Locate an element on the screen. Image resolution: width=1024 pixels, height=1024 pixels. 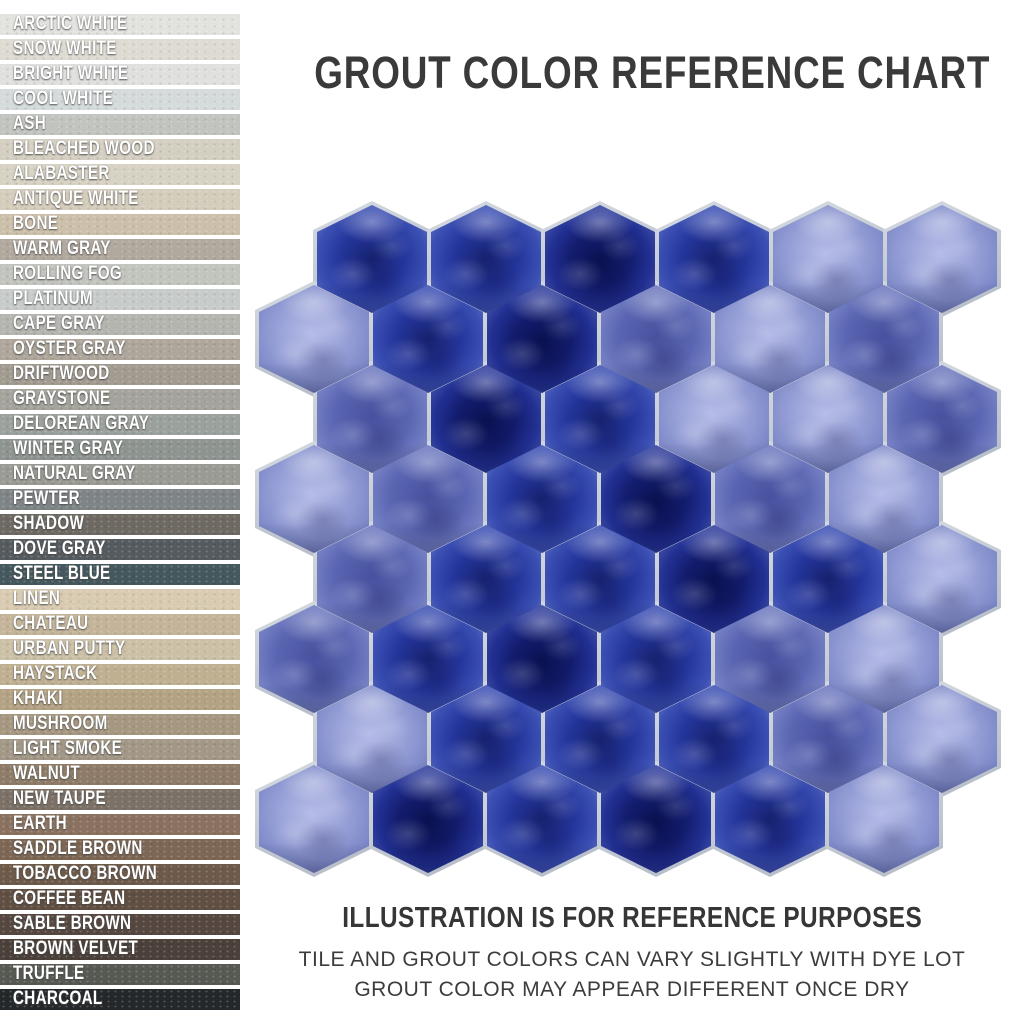
swatch-label: COFFEE BEAN is located at coordinates (69, 898).